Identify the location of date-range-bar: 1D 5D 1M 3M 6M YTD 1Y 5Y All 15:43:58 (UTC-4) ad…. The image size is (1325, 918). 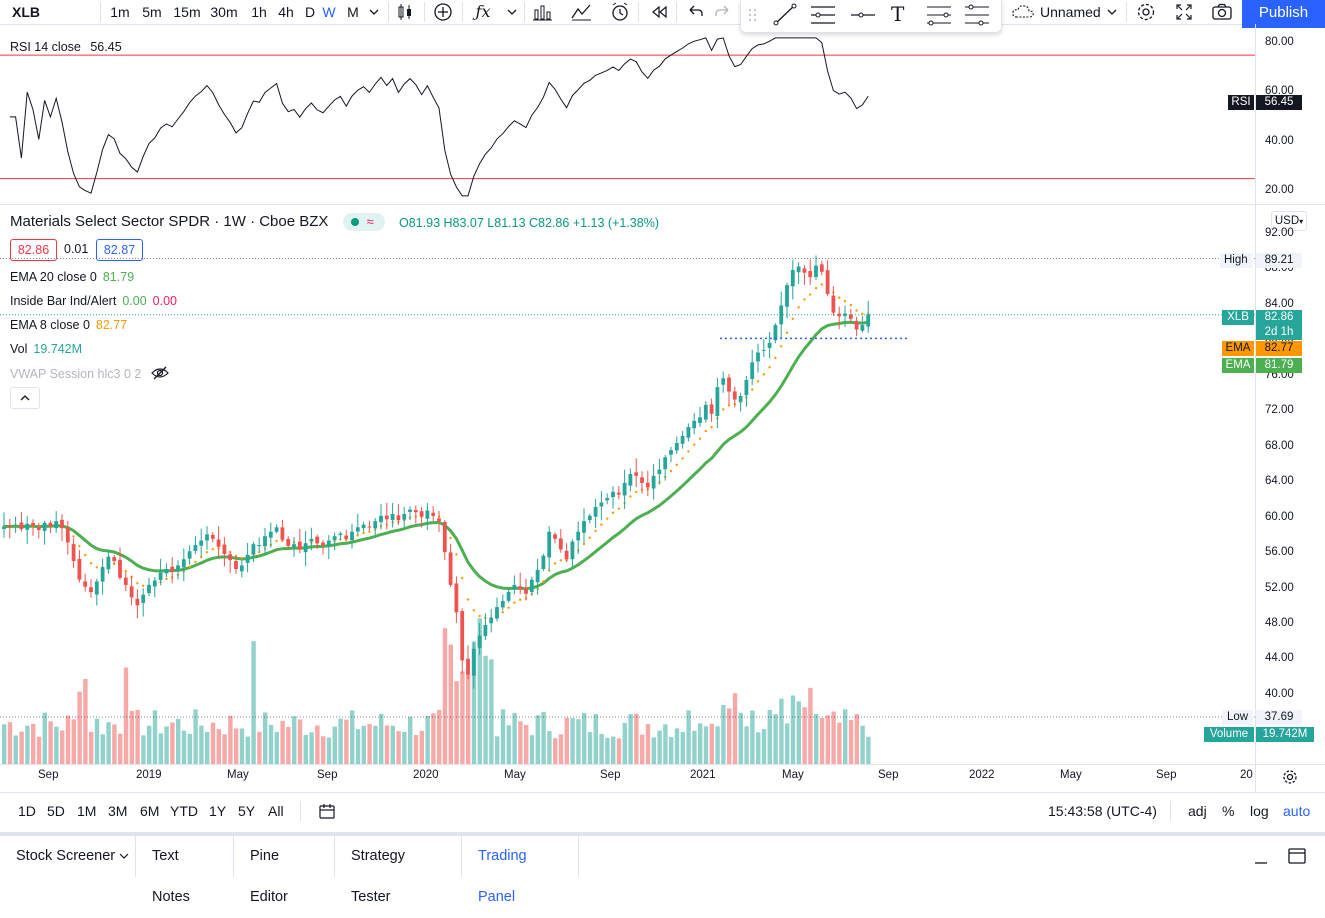
(662, 811).